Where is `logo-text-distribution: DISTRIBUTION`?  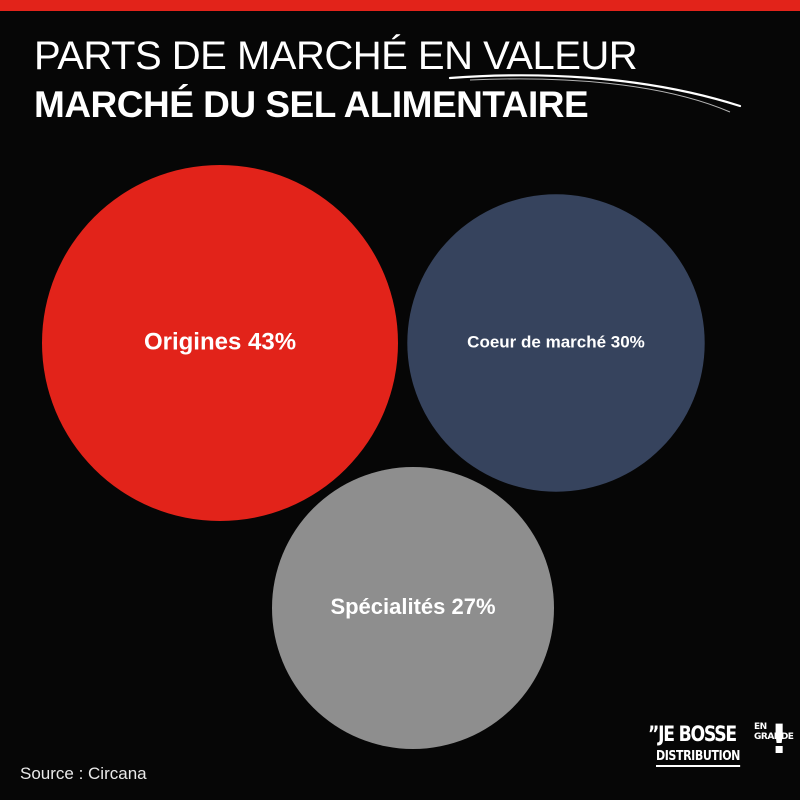 logo-text-distribution: DISTRIBUTION is located at coordinates (698, 758).